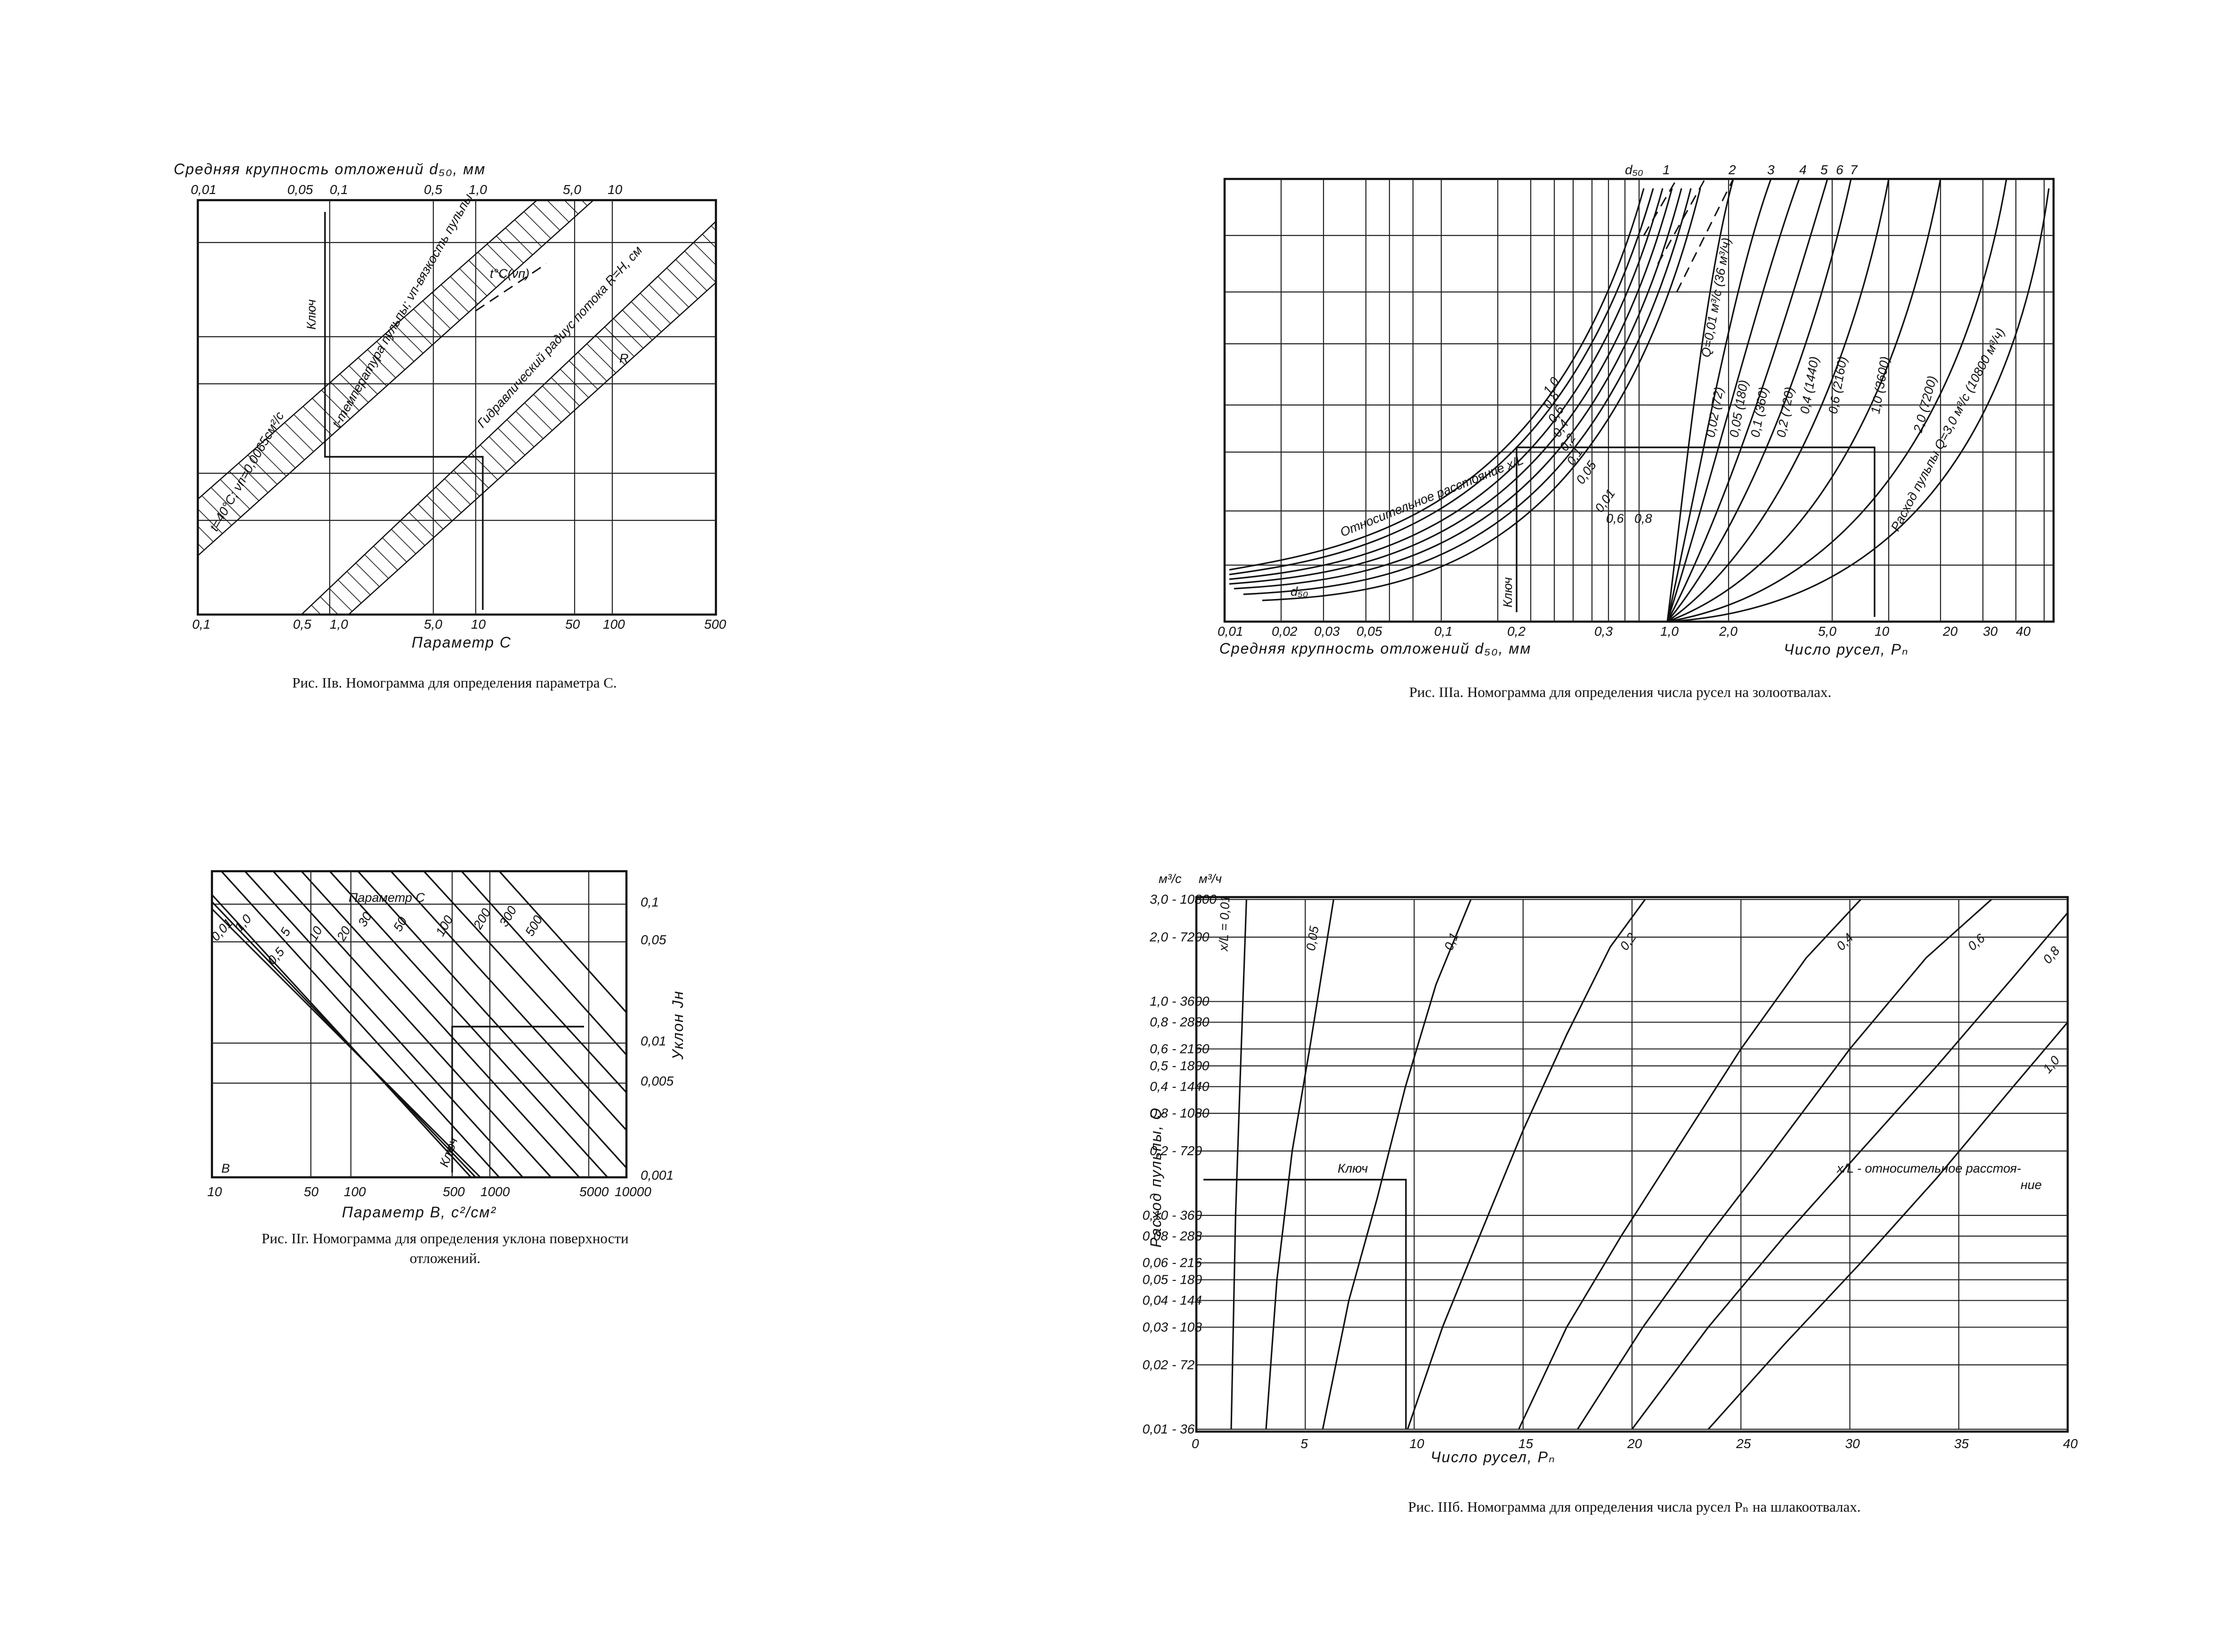  I want to click on IIIa-right-fan, so click(1846, 401).